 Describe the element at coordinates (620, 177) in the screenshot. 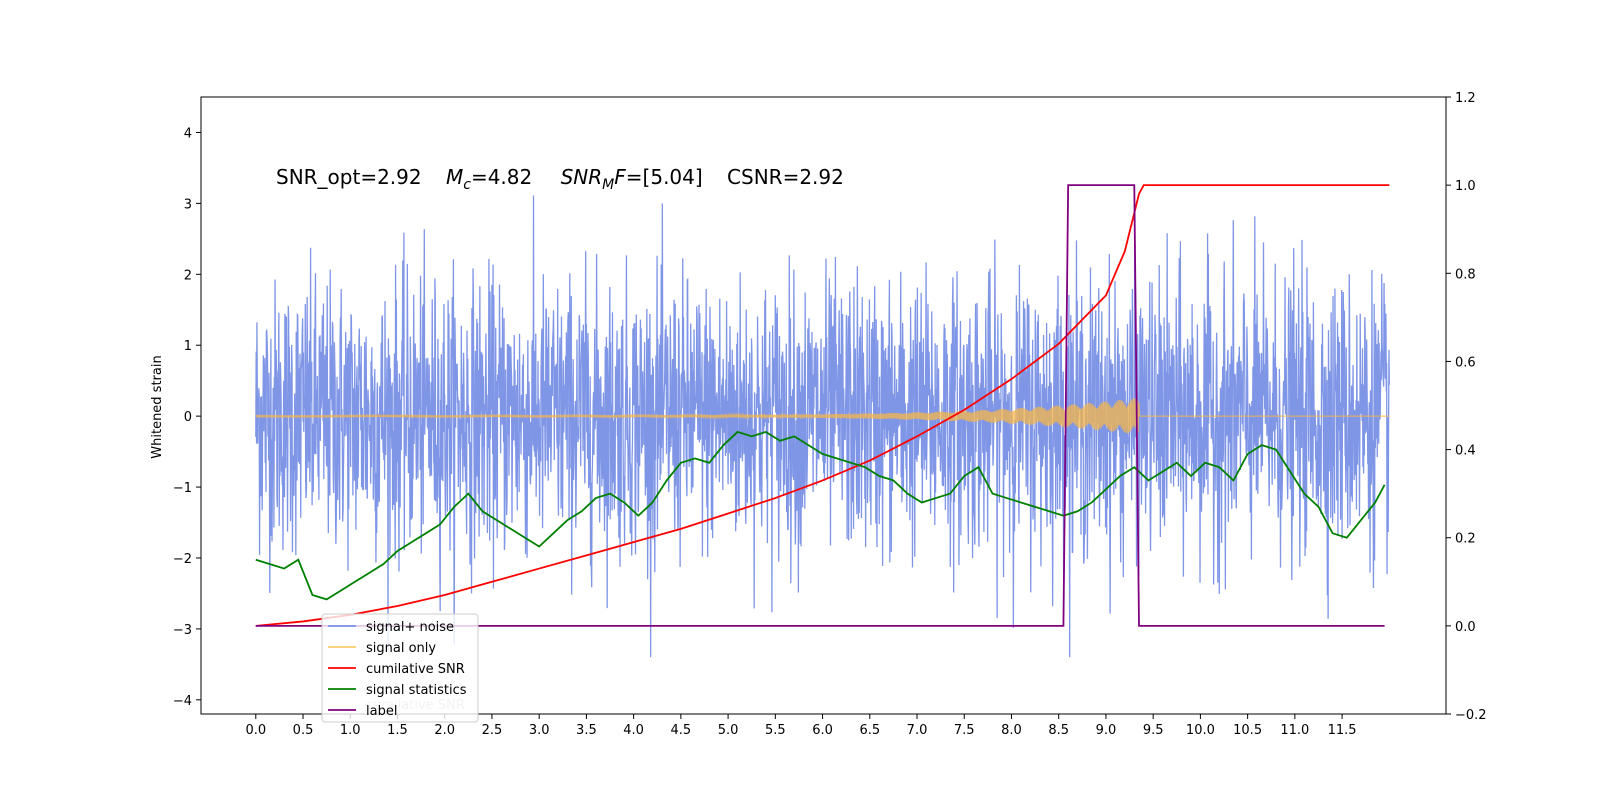

I see `snrmf-tail: F` at that location.